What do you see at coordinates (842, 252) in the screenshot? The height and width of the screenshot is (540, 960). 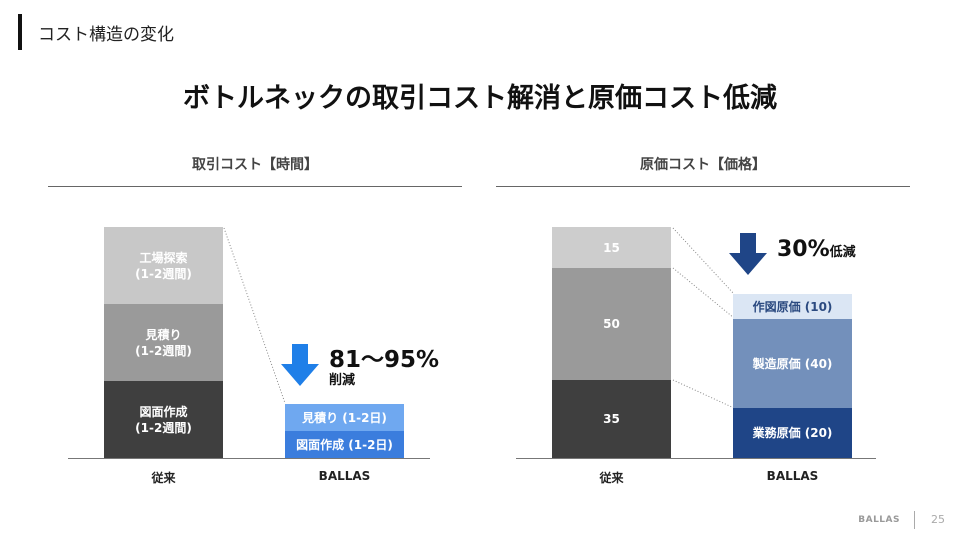 I see `reduction-suffix: 低減` at bounding box center [842, 252].